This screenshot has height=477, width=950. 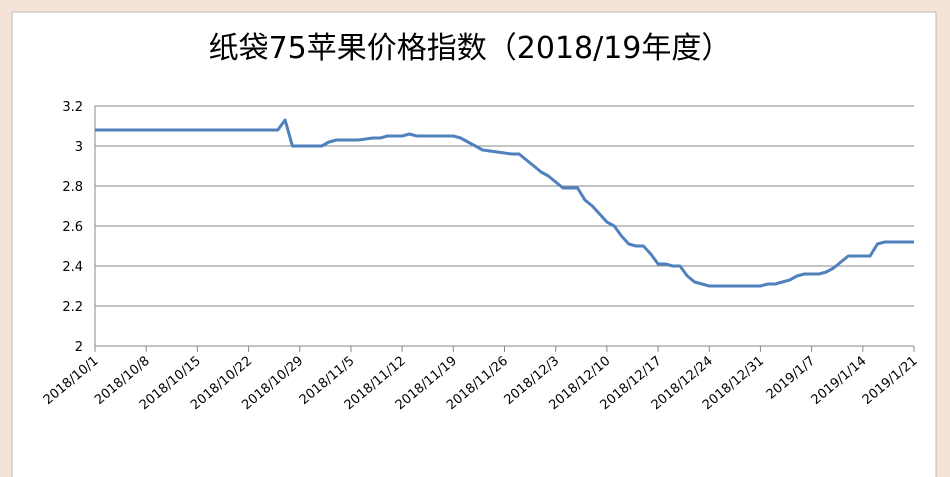 What do you see at coordinates (72, 227) in the screenshot?
I see `y-tick-label: 2.6` at bounding box center [72, 227].